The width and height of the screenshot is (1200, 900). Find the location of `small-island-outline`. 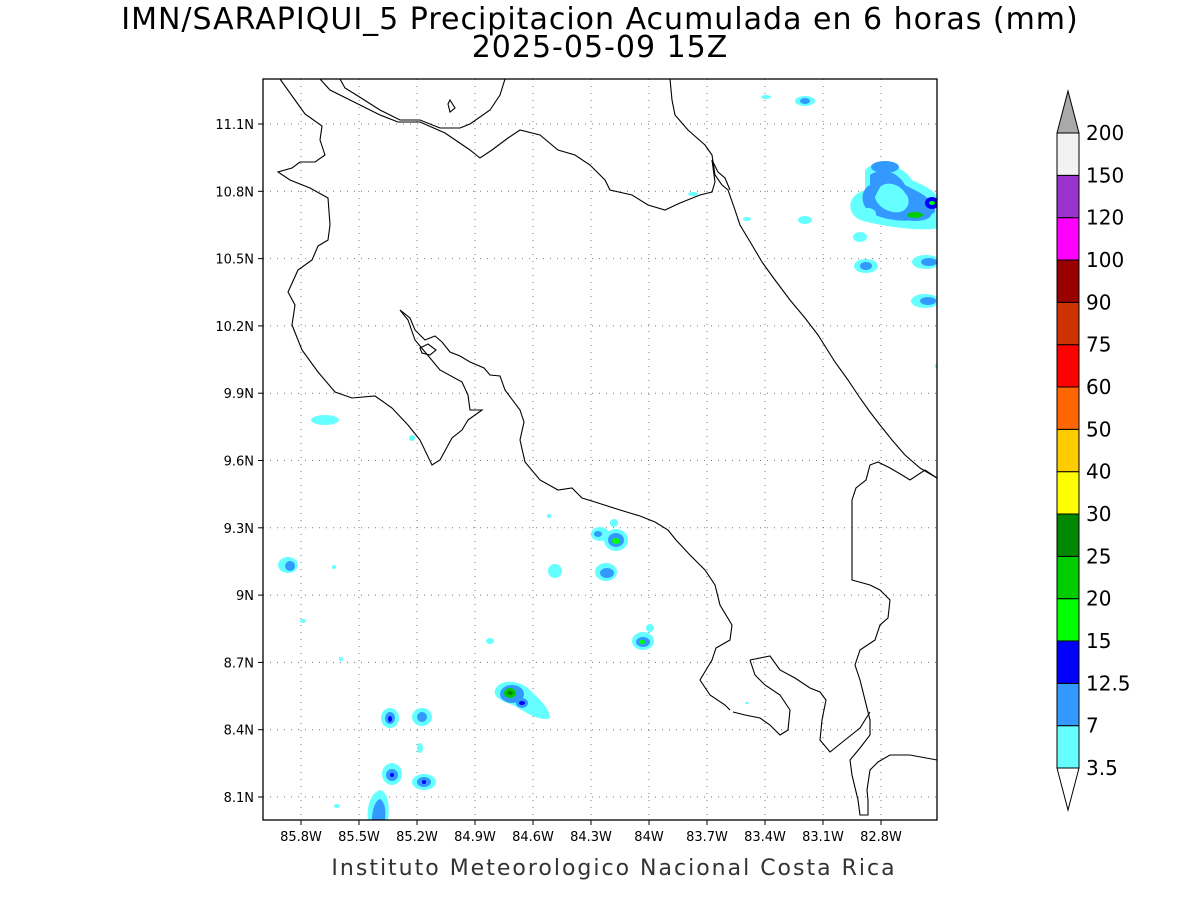

small-island-outline is located at coordinates (451, 105).